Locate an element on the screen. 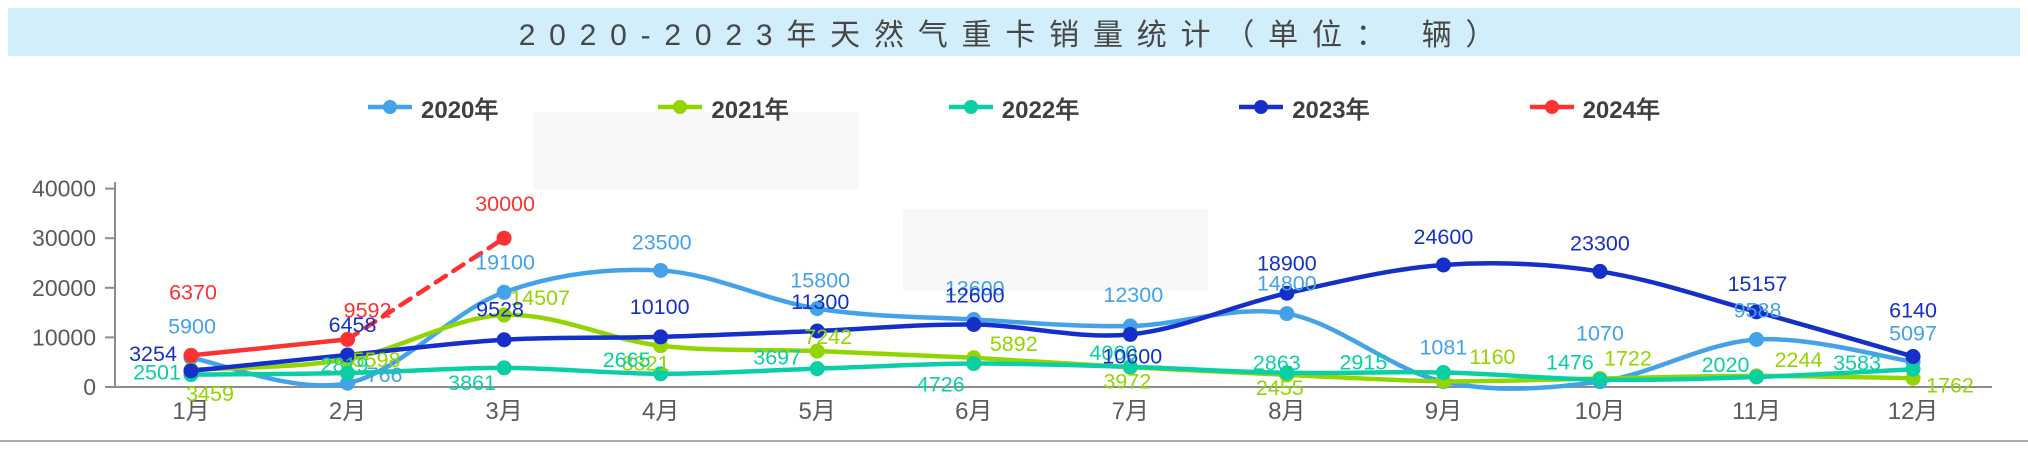 The width and height of the screenshot is (2028, 449). data-label-2022年: 2501 is located at coordinates (157, 373).